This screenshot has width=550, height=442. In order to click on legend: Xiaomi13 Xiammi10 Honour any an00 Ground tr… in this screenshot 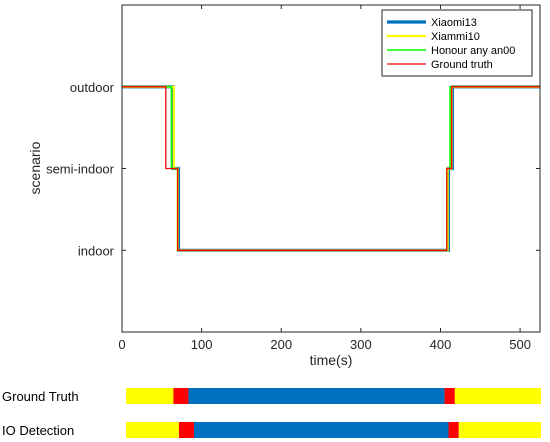, I will do `click(457, 43)`.